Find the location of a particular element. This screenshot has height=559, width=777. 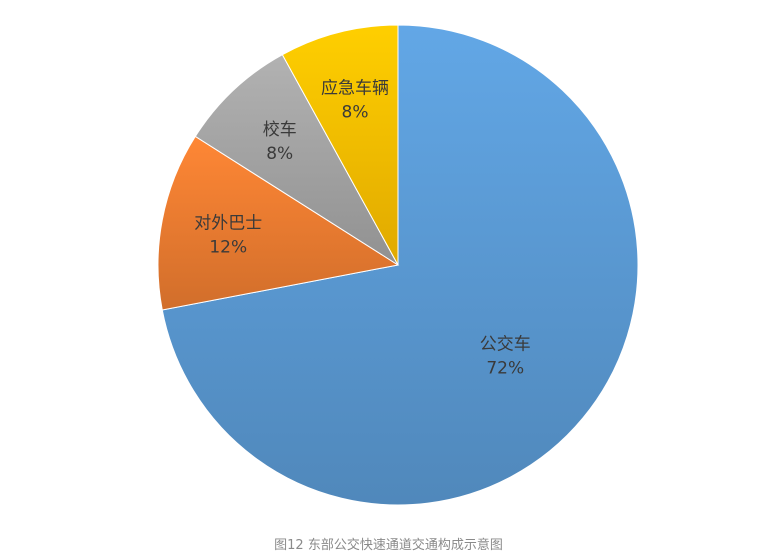

slice-percent-label: 12% is located at coordinates (228, 248).